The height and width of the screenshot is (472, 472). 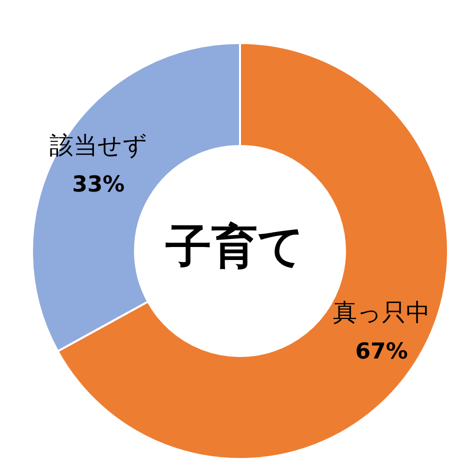 What do you see at coordinates (381, 352) in the screenshot?
I see `data-label: 67%` at bounding box center [381, 352].